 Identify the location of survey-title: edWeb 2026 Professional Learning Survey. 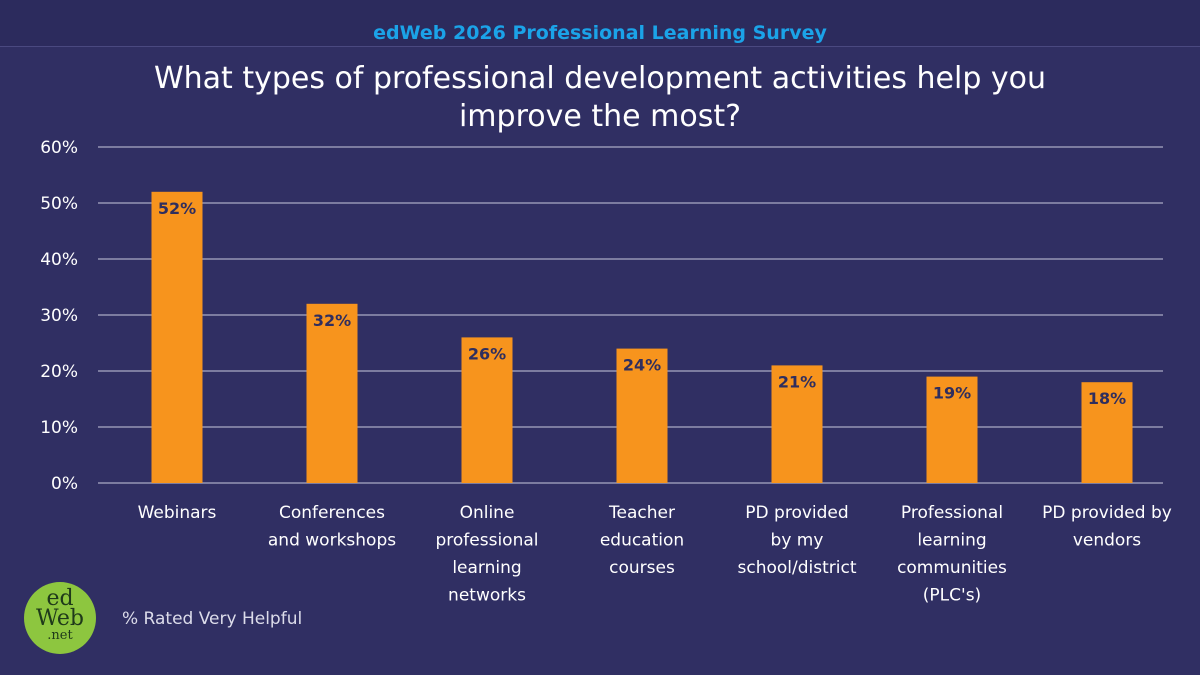
(600, 33).